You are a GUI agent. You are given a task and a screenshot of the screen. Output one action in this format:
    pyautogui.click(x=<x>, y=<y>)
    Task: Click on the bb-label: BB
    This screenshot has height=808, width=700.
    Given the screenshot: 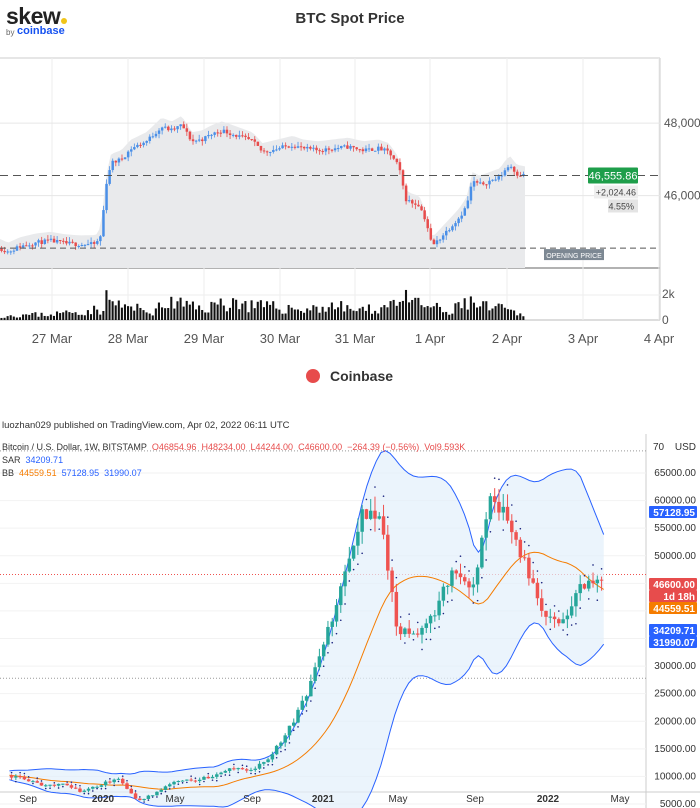 What is the action you would take?
    pyautogui.click(x=8, y=473)
    